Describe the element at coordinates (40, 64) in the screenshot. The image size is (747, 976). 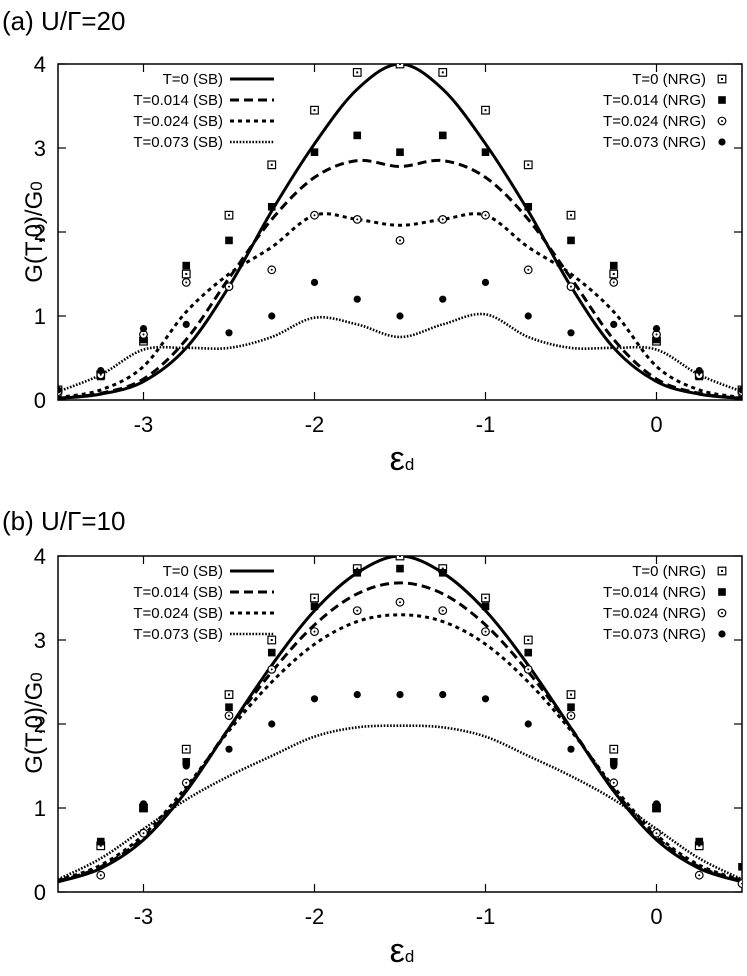
I see `panel-a-y-tick-label: 4` at that location.